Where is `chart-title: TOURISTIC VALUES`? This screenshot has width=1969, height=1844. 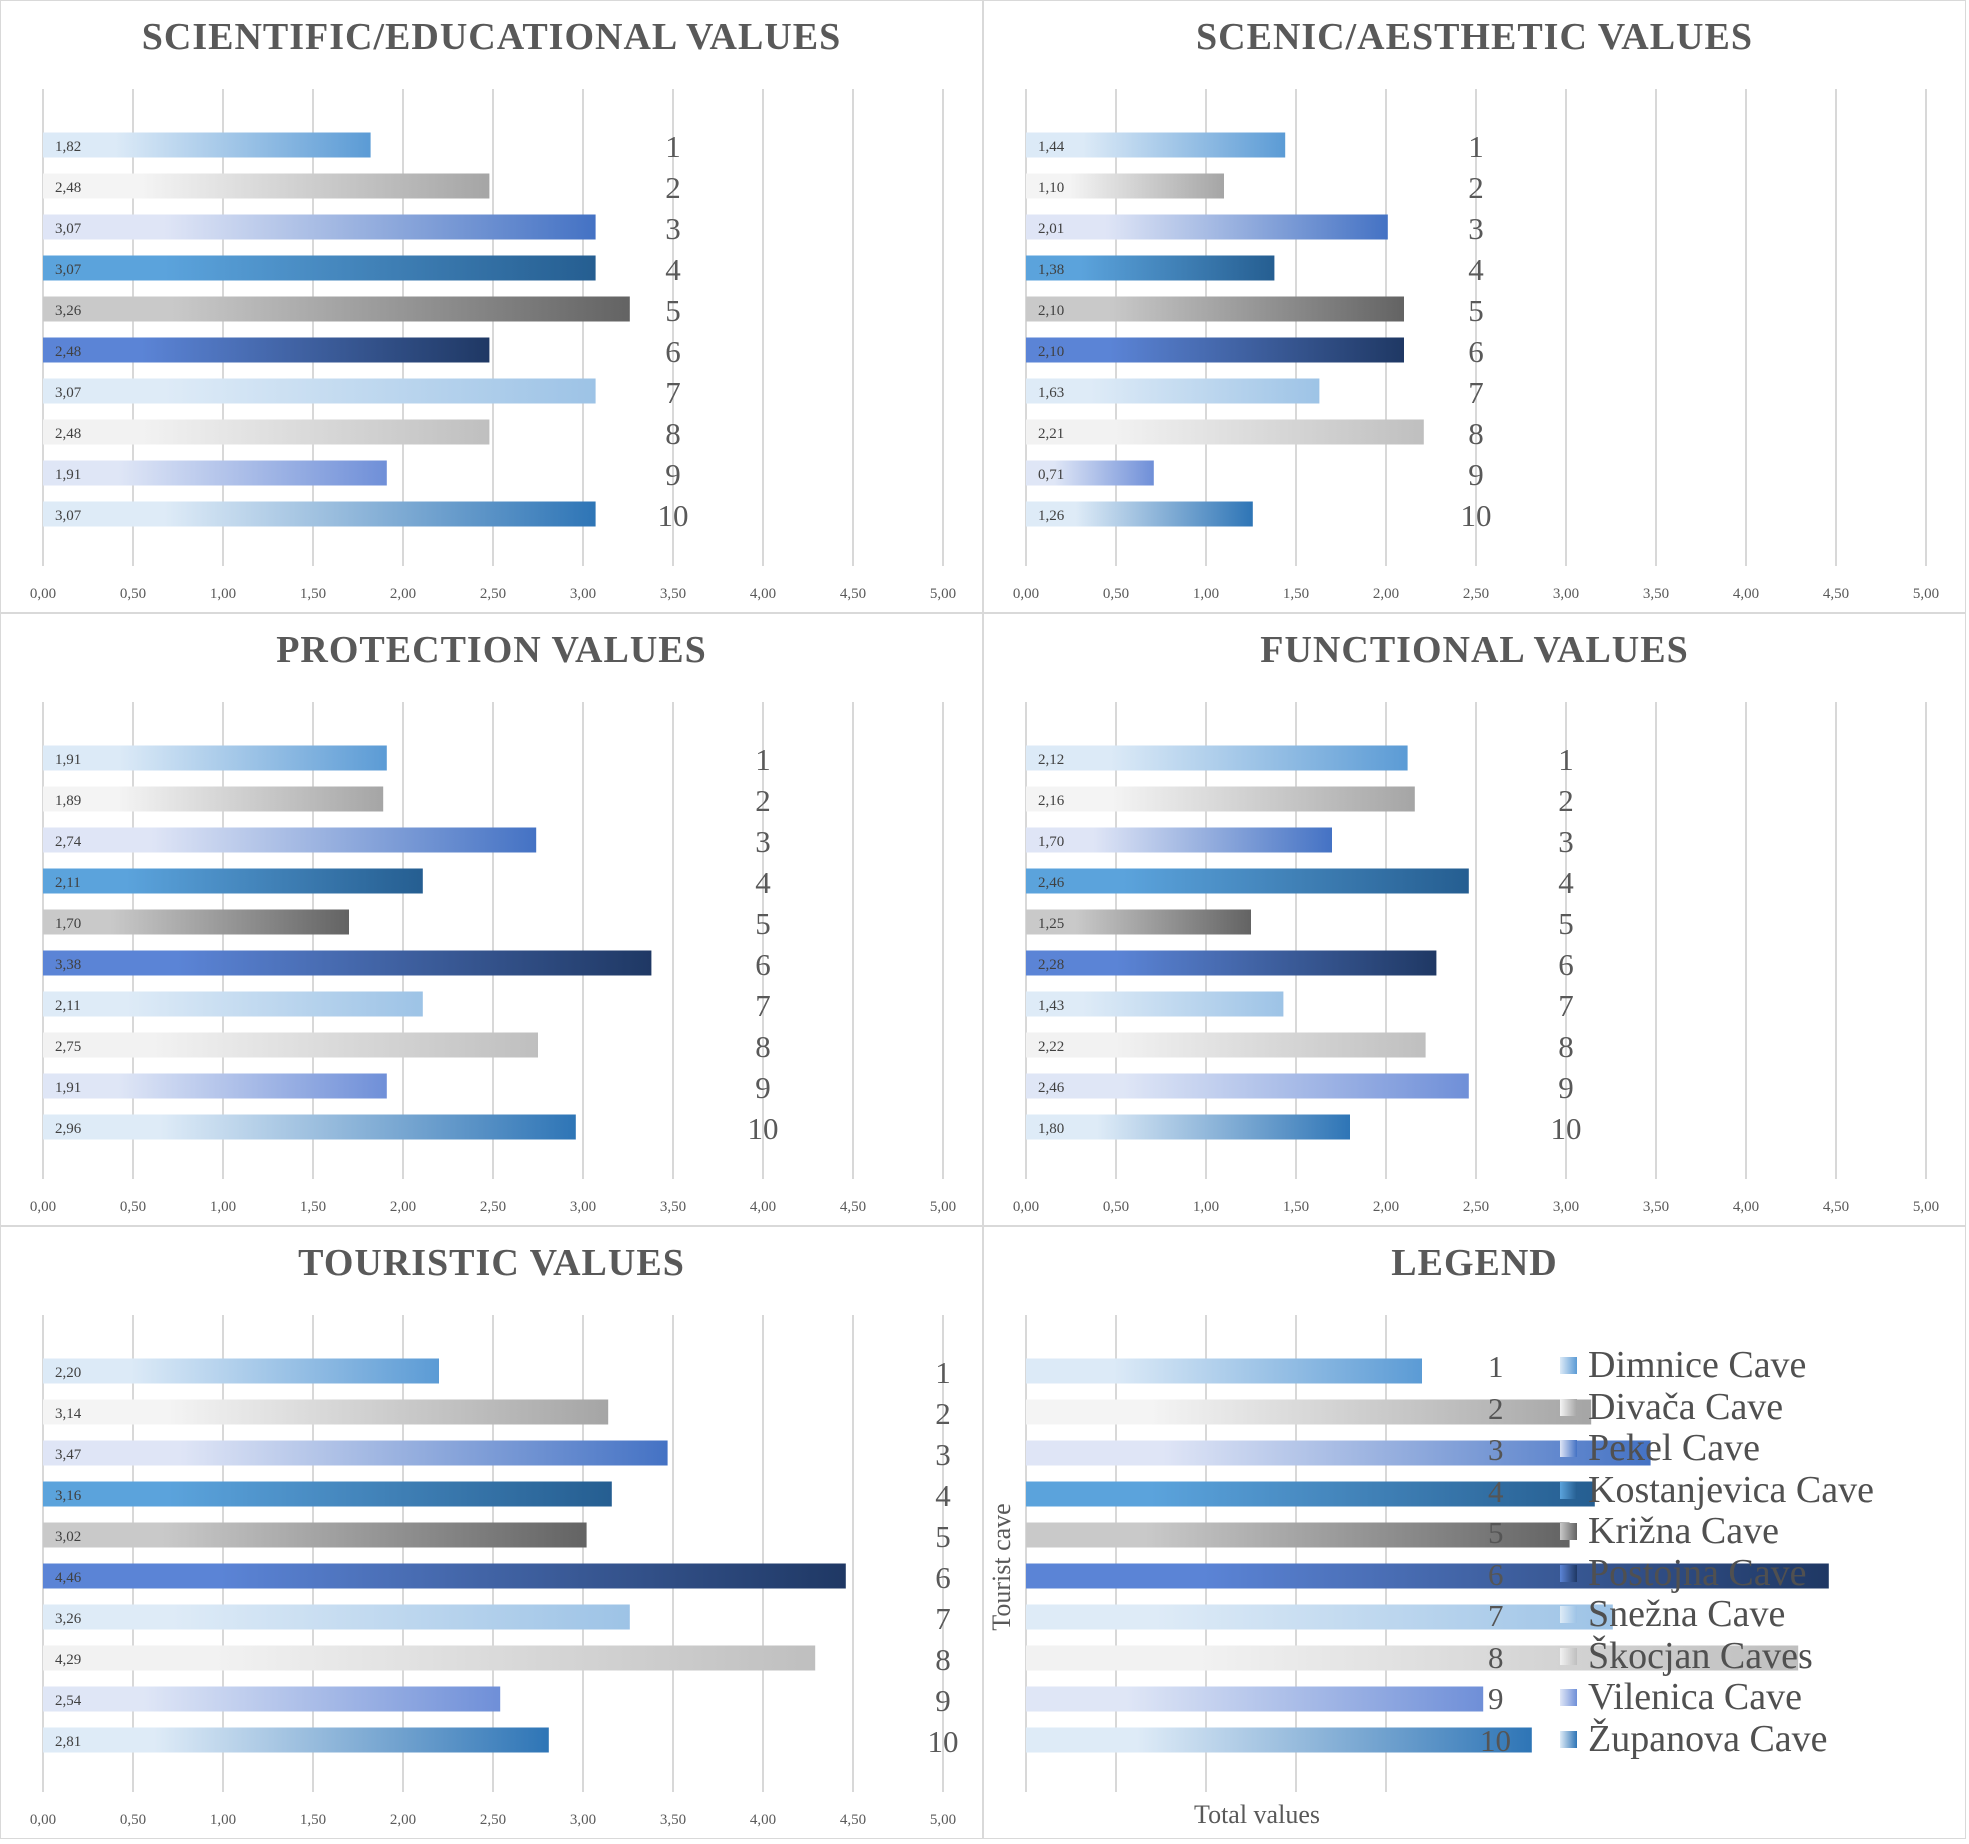 chart-title: TOURISTIC VALUES is located at coordinates (491, 1263).